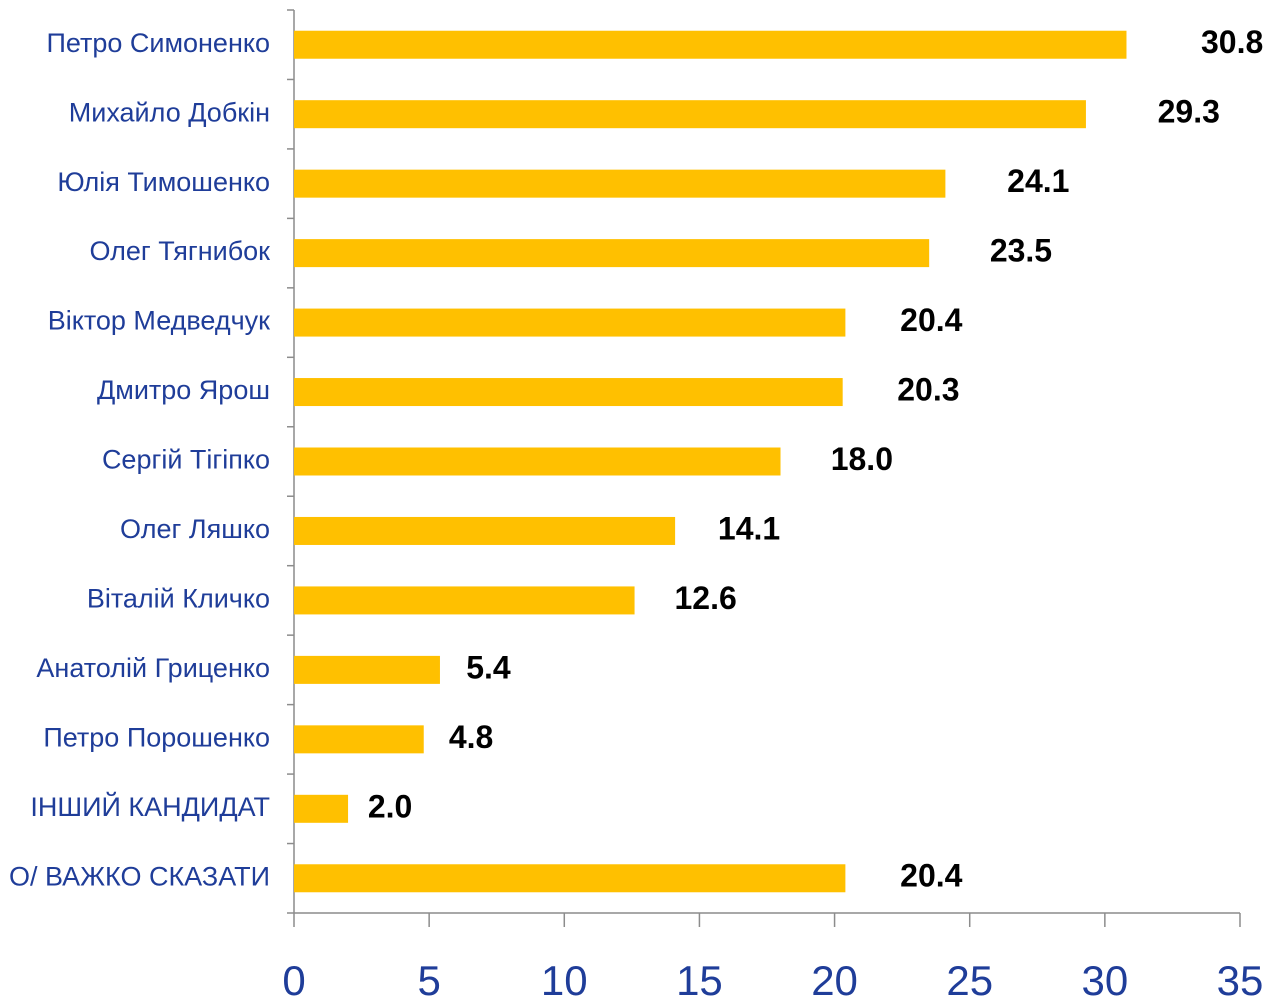 Image resolution: width=1278 pixels, height=1002 pixels. I want to click on value-label: 4.8, so click(471, 737).